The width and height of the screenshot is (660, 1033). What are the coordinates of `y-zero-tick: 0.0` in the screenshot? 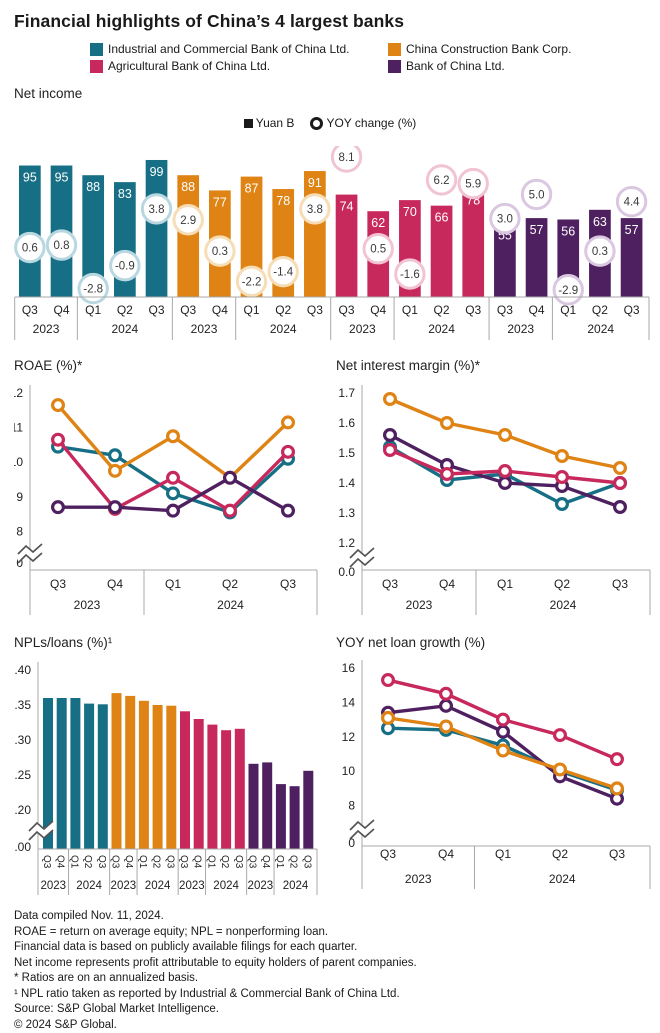 It's located at (346, 572).